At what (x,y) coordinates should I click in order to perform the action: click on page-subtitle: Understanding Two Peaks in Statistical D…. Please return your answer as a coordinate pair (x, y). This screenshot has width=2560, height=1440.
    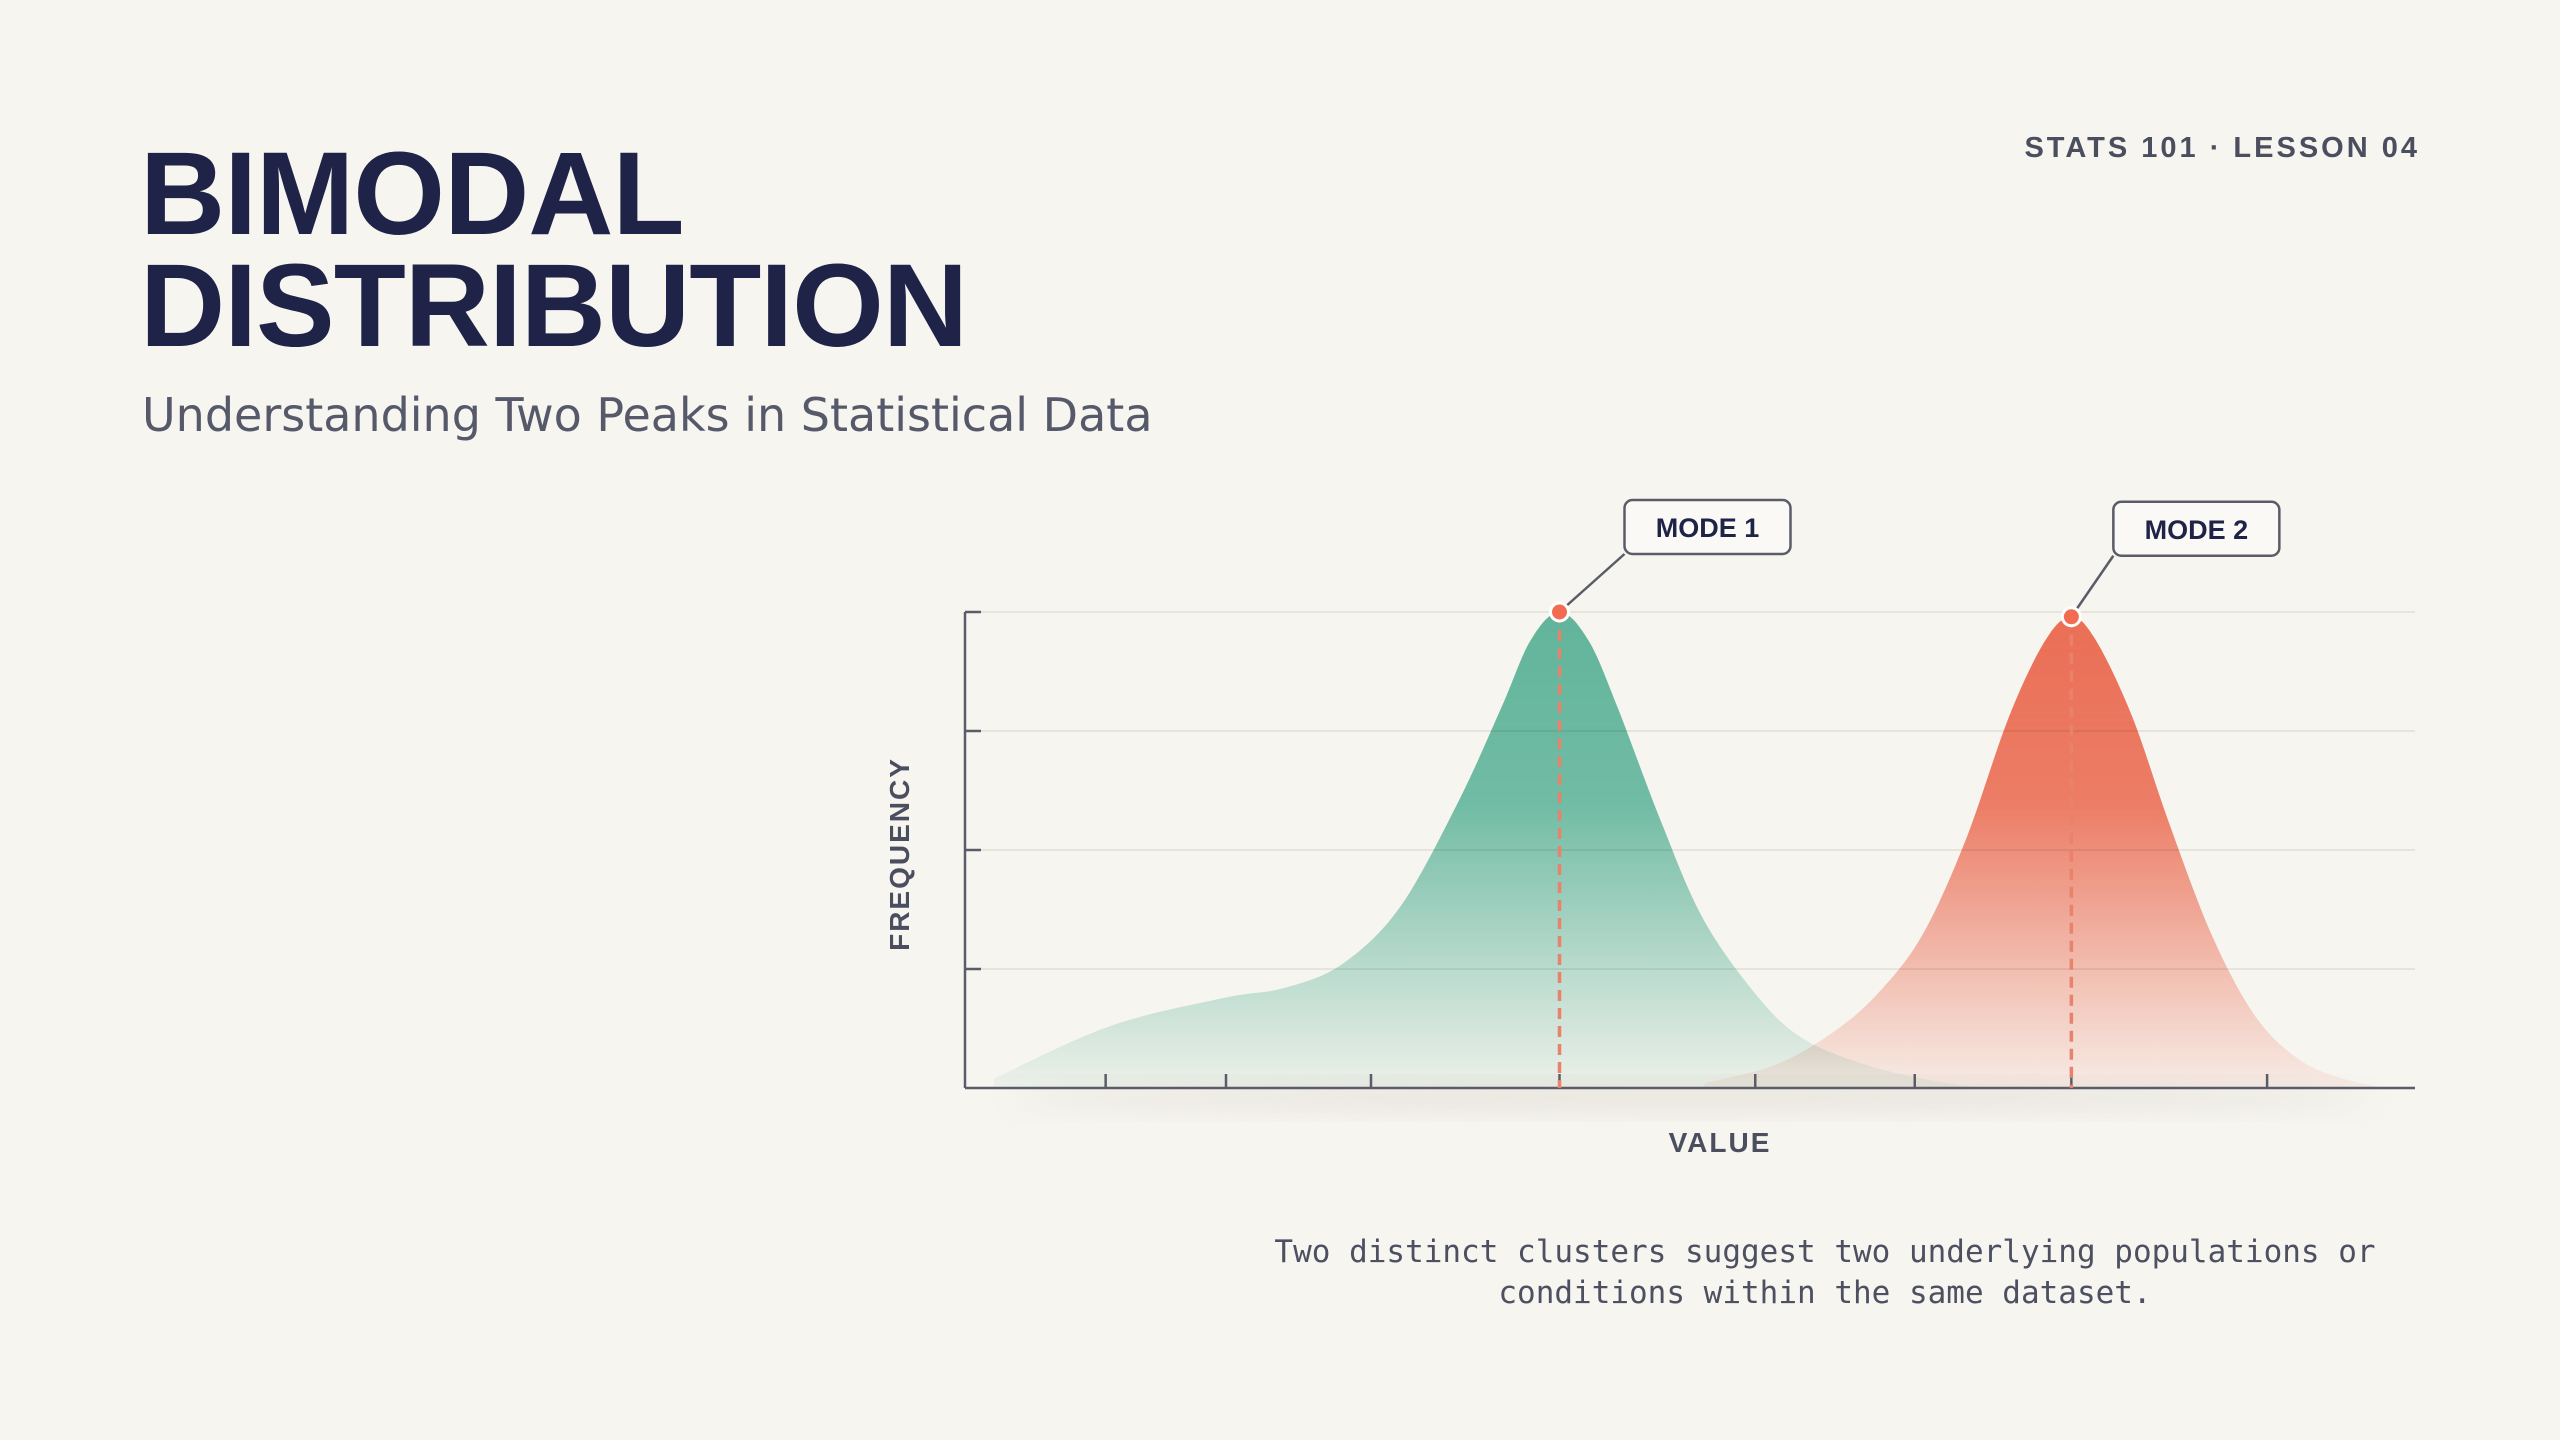
    Looking at the image, I should click on (647, 415).